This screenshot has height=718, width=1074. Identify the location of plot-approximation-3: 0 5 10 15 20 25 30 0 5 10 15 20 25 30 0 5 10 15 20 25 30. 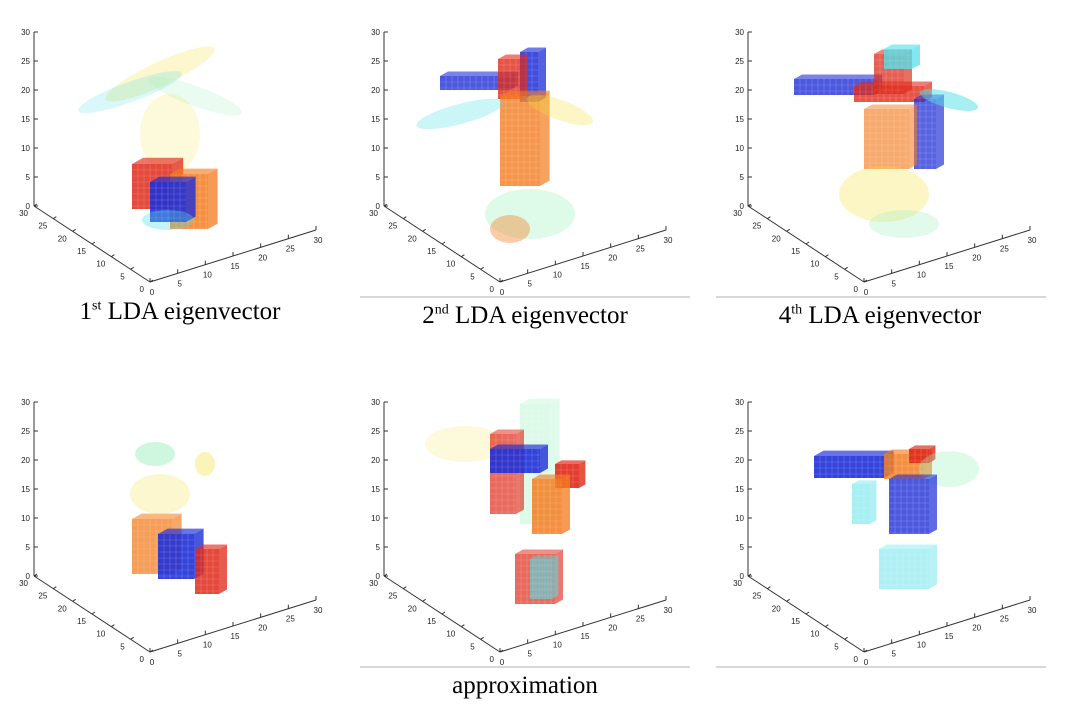
(893, 530).